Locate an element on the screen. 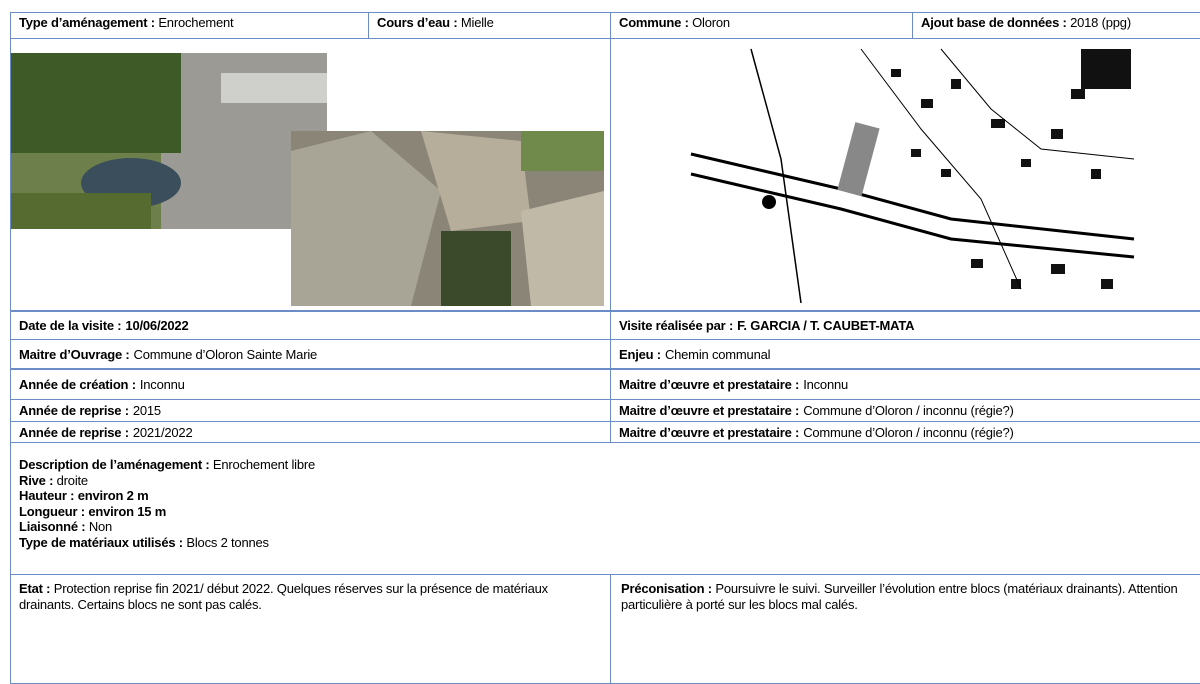 This screenshot has height=684, width=1200. label: Préconisation : is located at coordinates (666, 588).